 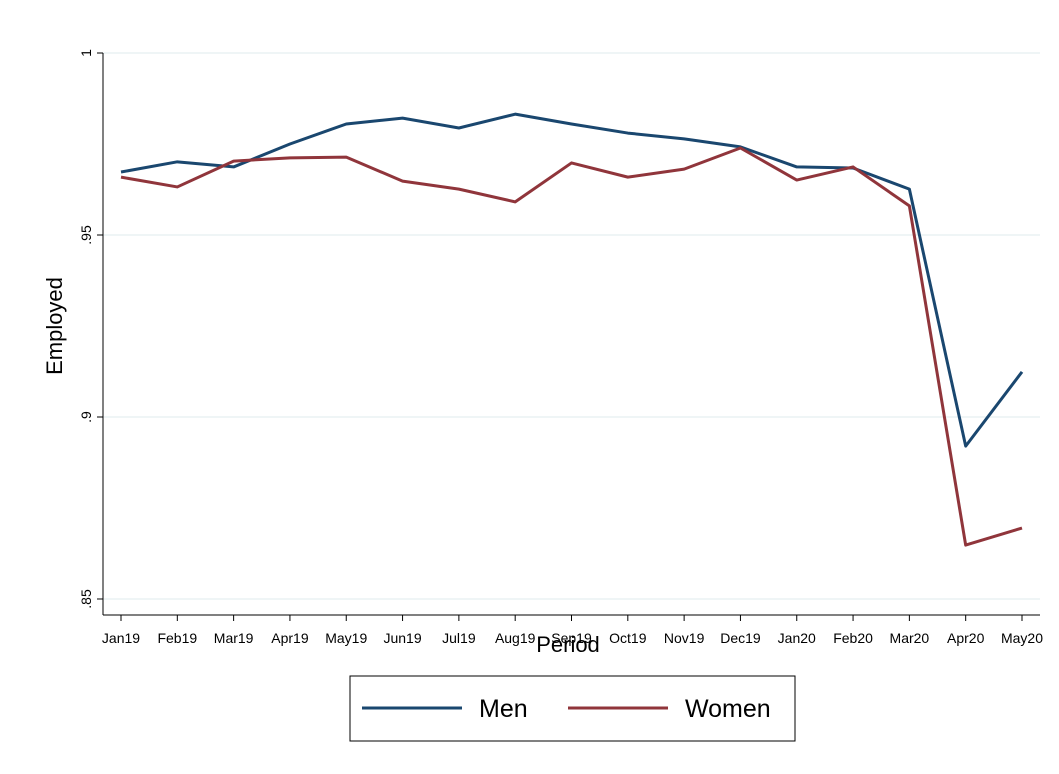 I want to click on x-tick-label: Apr19, so click(x=290, y=638).